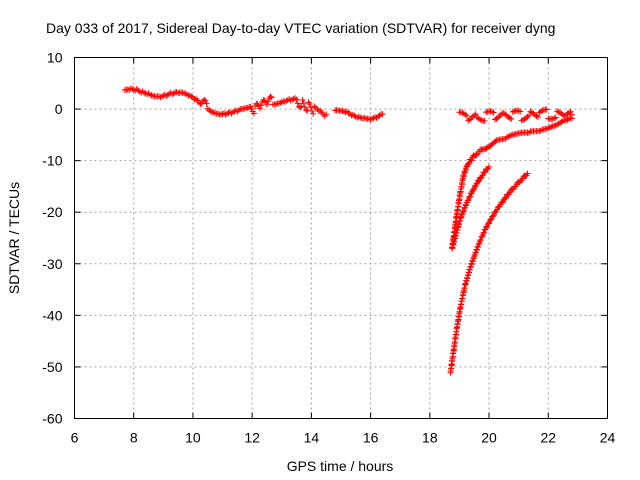 This screenshot has height=480, width=640. I want to click on y-tick-label: -30, so click(52, 264).